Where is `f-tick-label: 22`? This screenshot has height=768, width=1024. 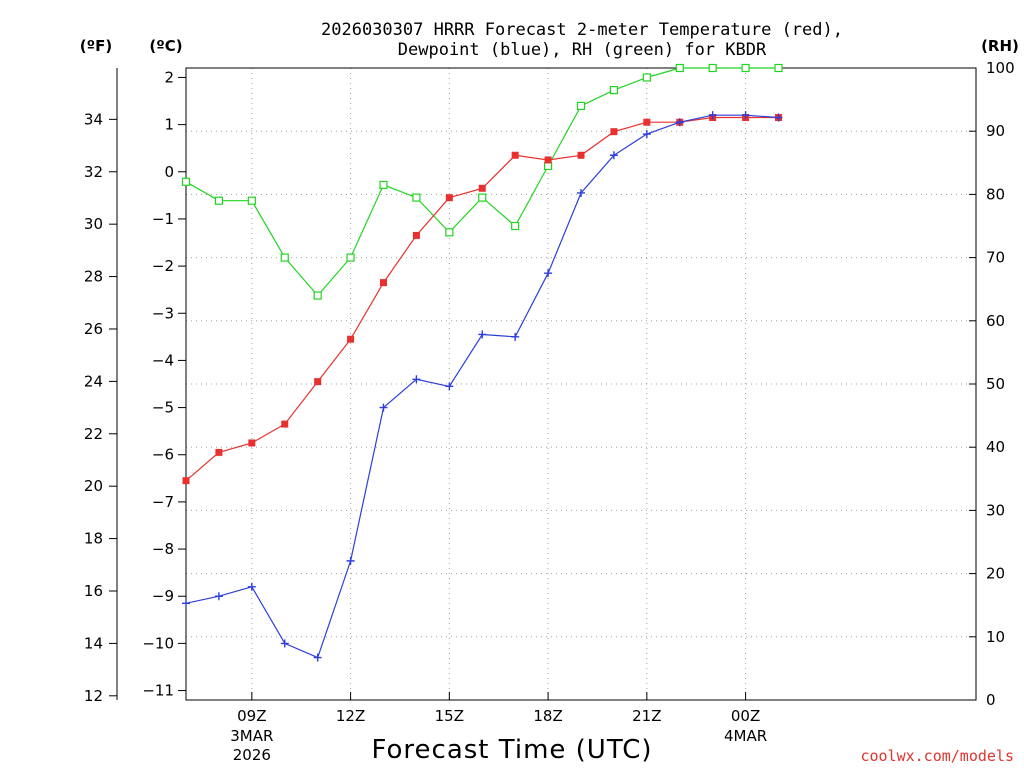 f-tick-label: 22 is located at coordinates (93, 434).